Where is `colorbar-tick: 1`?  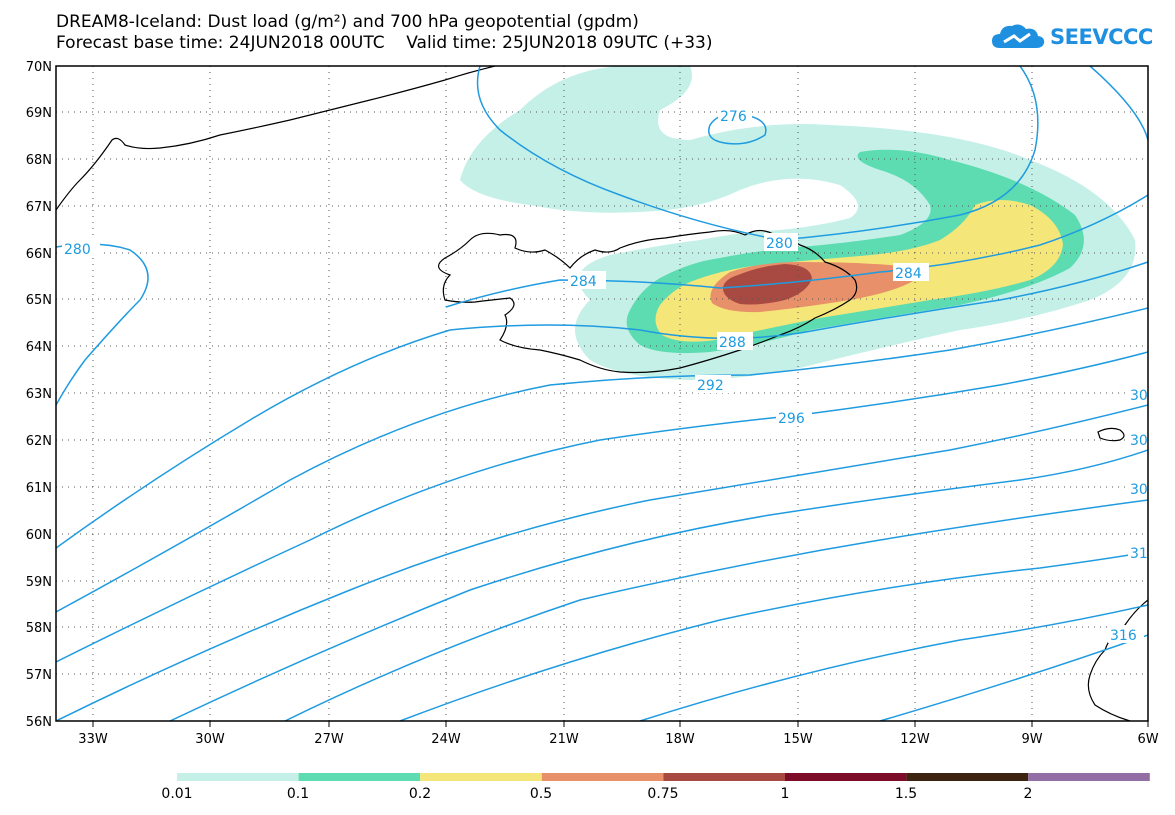 colorbar-tick: 1 is located at coordinates (785, 794).